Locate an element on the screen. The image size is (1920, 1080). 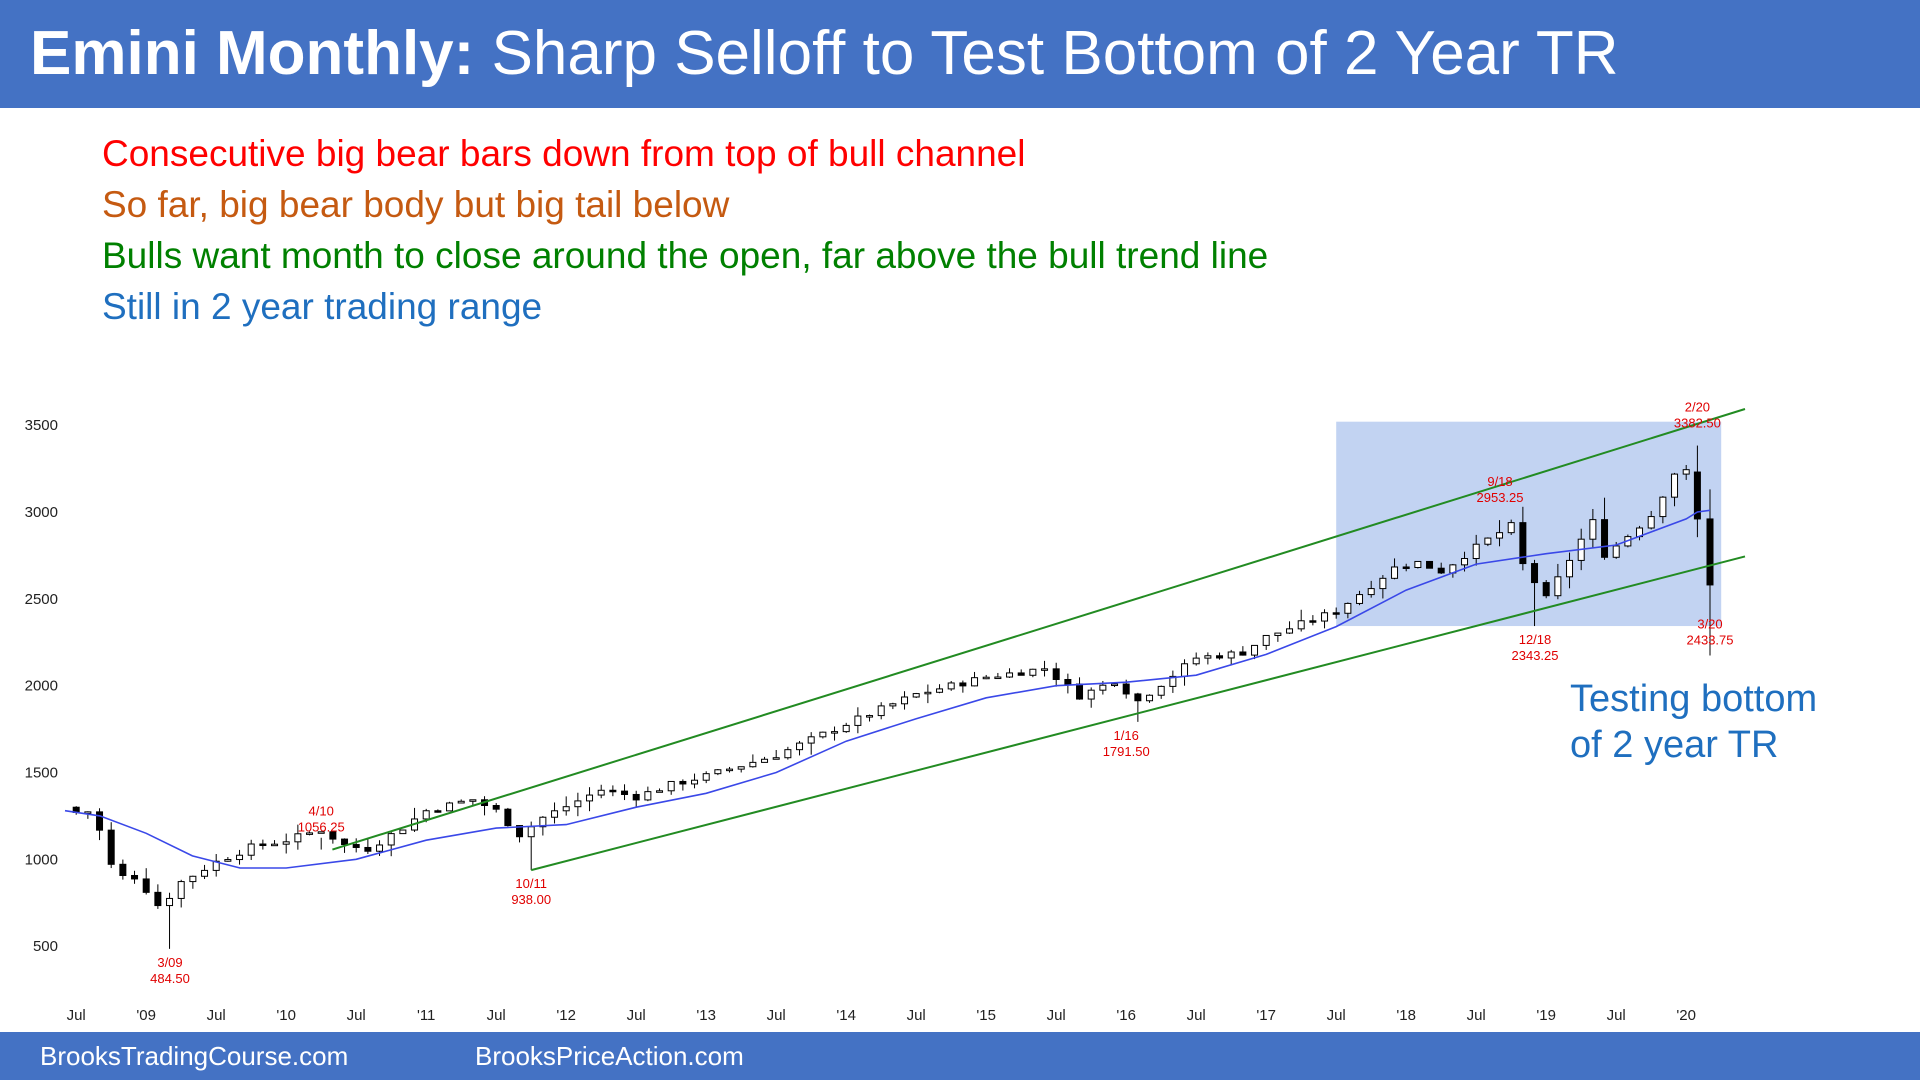
x-tick-label: '16 is located at coordinates (1126, 1015).